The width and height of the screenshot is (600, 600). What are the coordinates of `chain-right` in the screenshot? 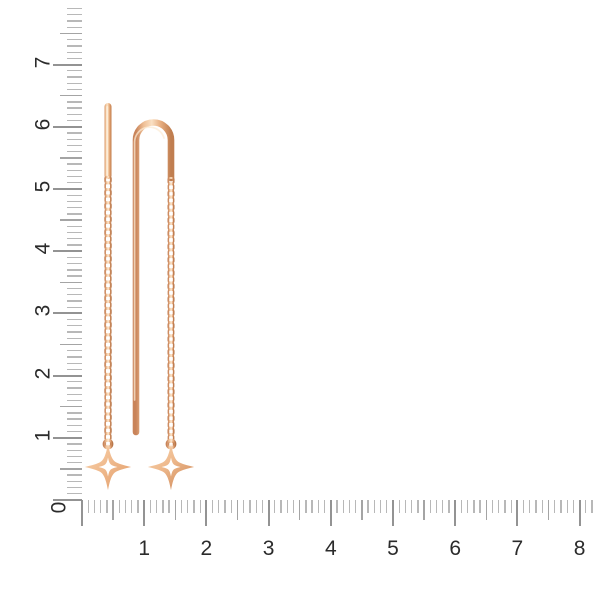 It's located at (171, 313).